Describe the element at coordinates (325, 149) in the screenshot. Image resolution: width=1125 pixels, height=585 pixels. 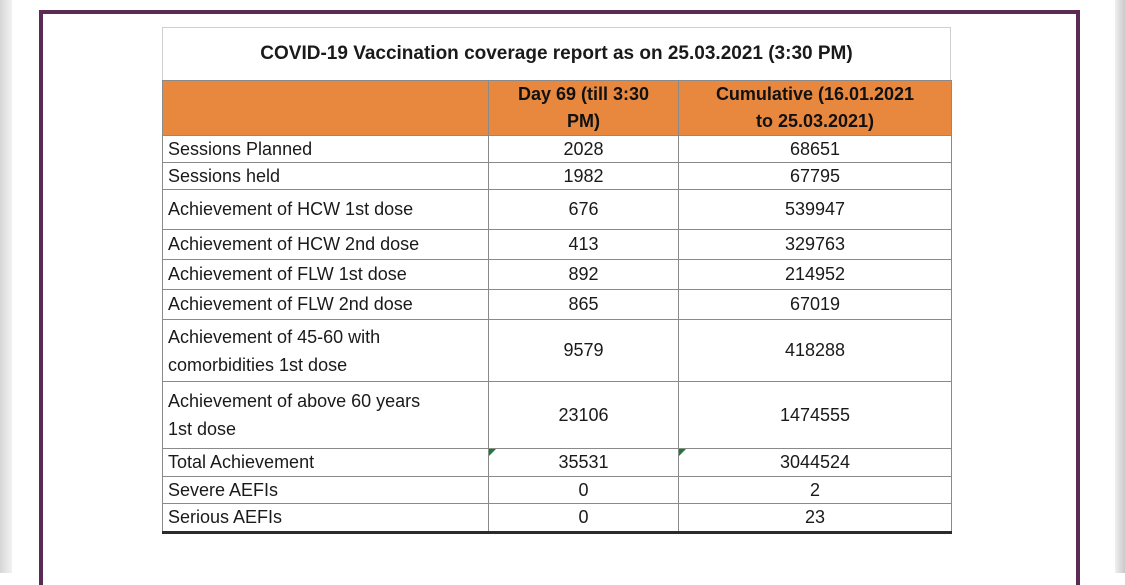
I see `row-label: Sessions Planned` at that location.